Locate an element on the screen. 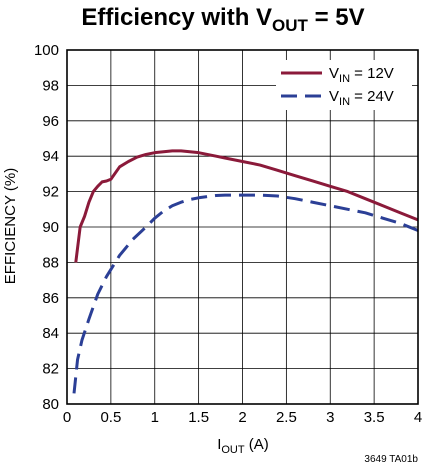 This screenshot has width=428, height=469. legend-label-12v: VIN = 12V is located at coordinates (361, 75).